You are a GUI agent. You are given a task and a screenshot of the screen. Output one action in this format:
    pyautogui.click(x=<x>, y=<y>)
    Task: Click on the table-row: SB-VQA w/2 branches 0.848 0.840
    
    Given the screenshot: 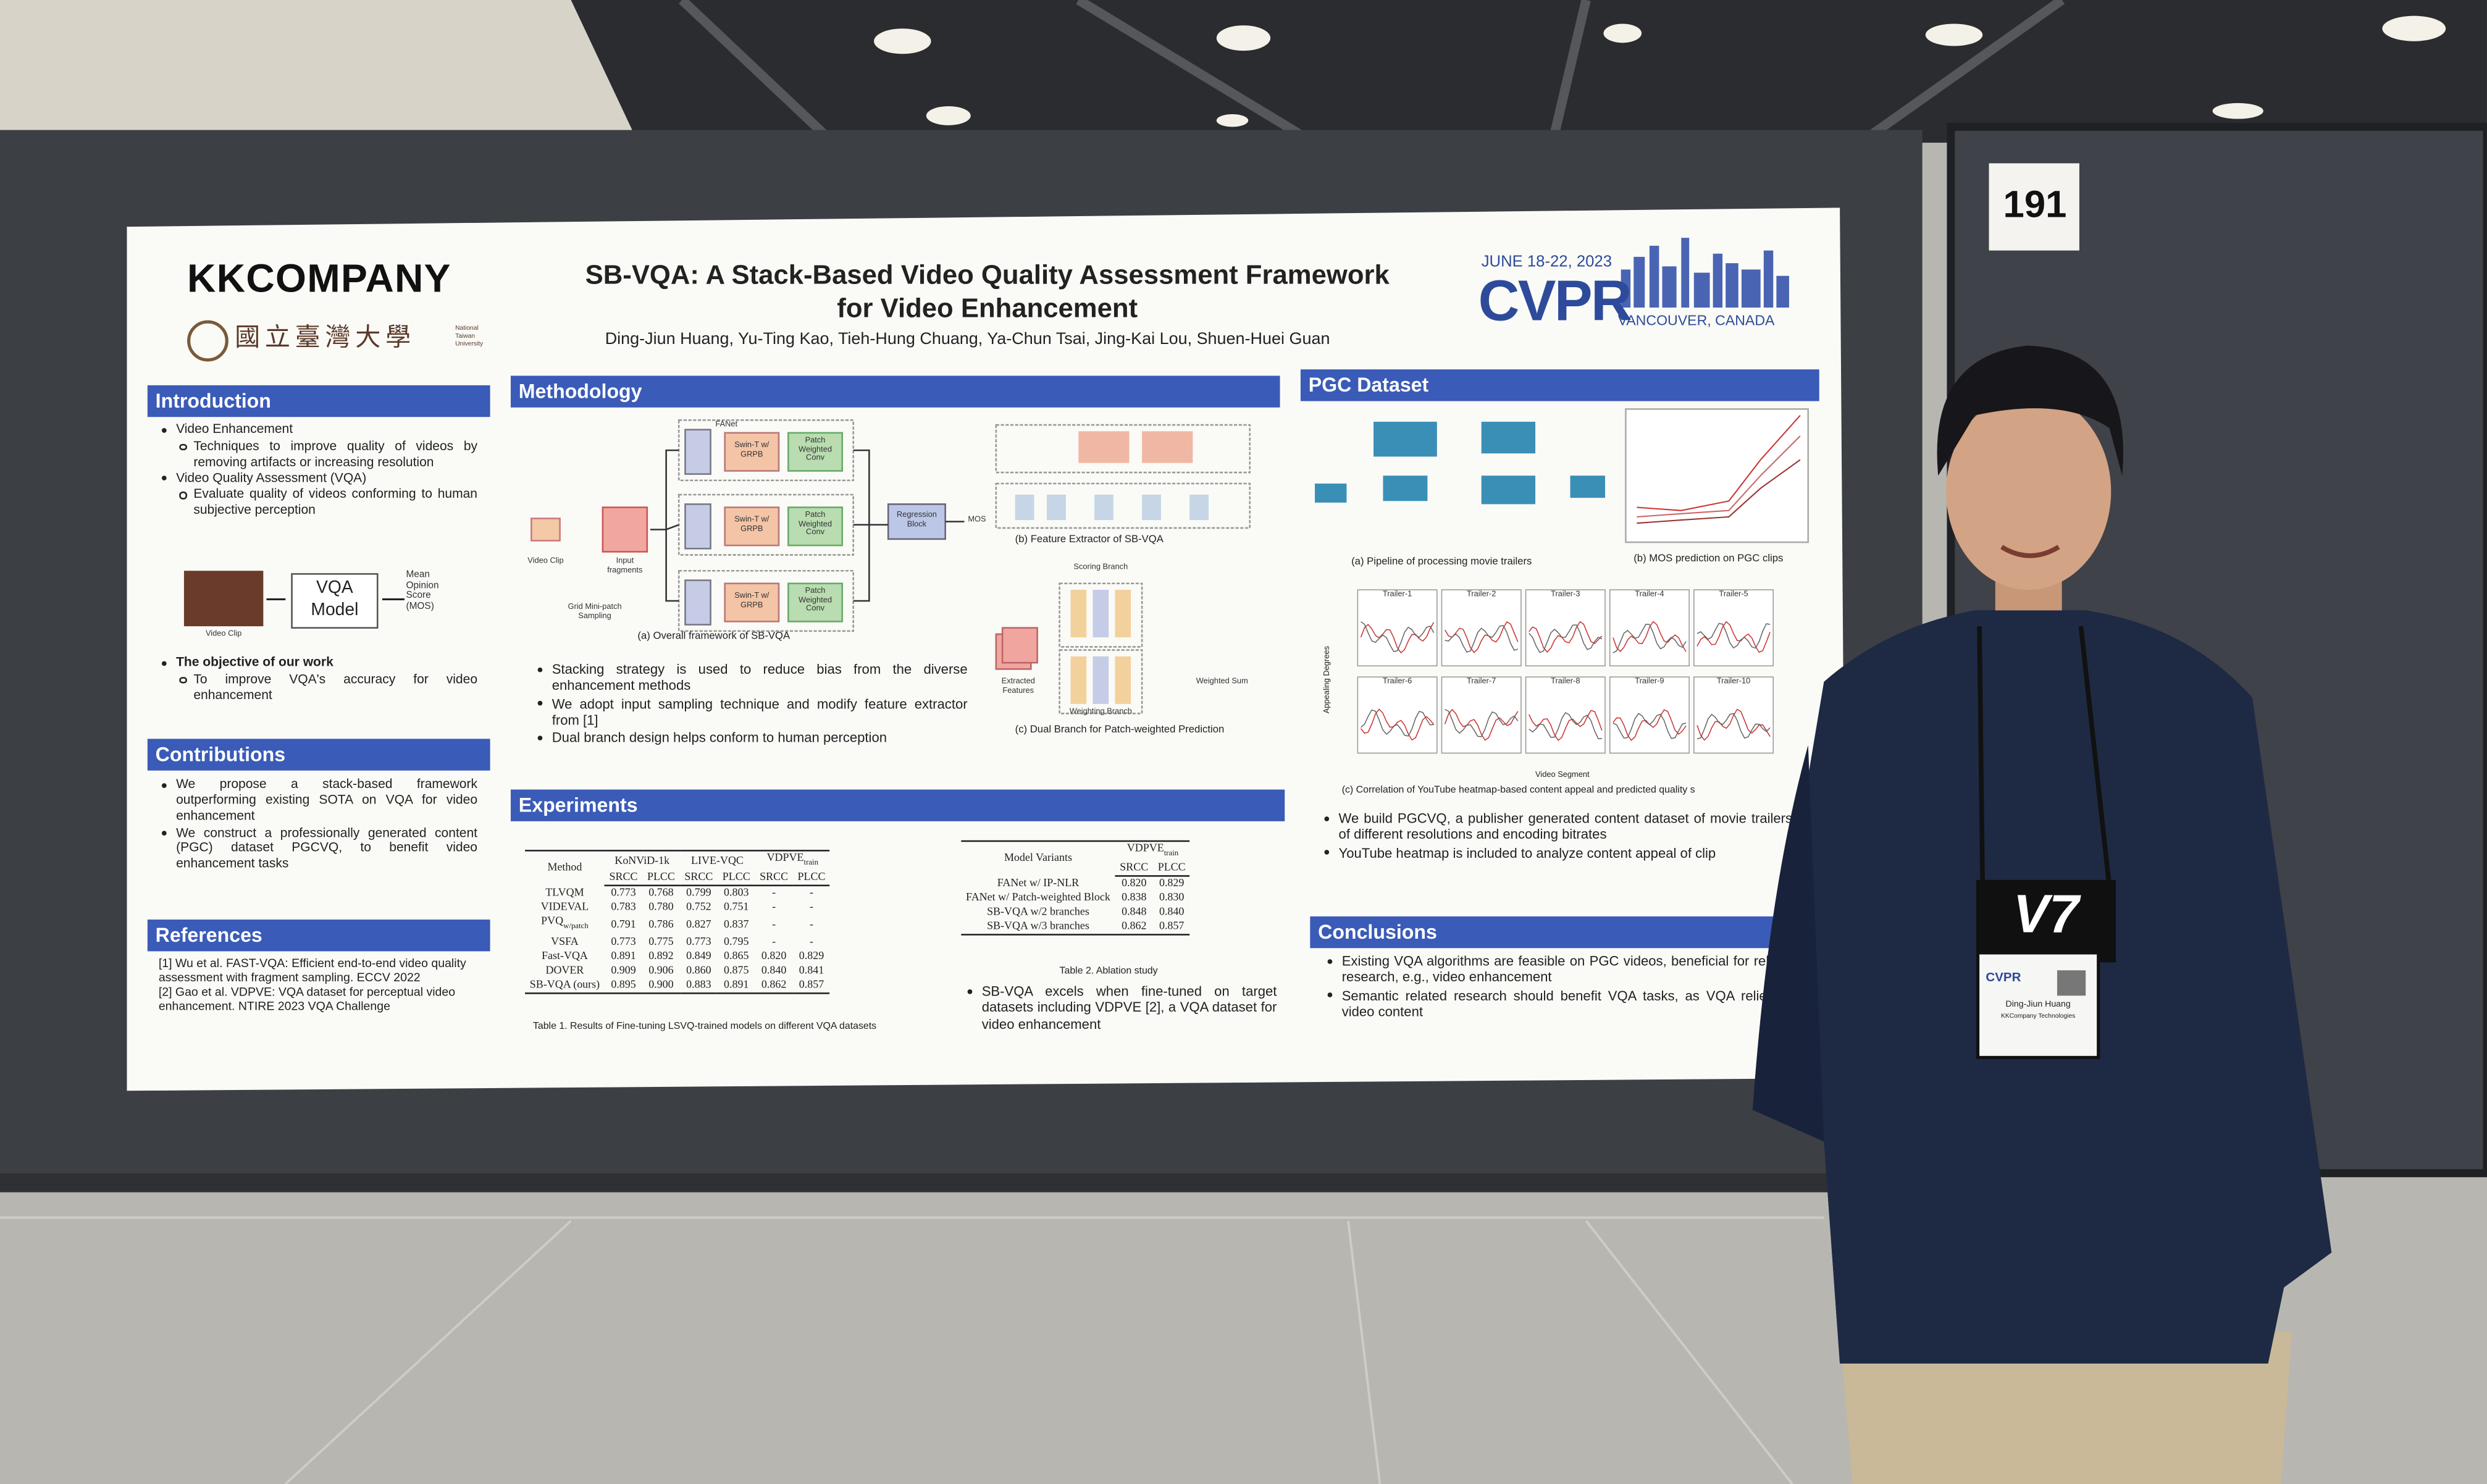 What is the action you would take?
    pyautogui.click(x=1075, y=913)
    